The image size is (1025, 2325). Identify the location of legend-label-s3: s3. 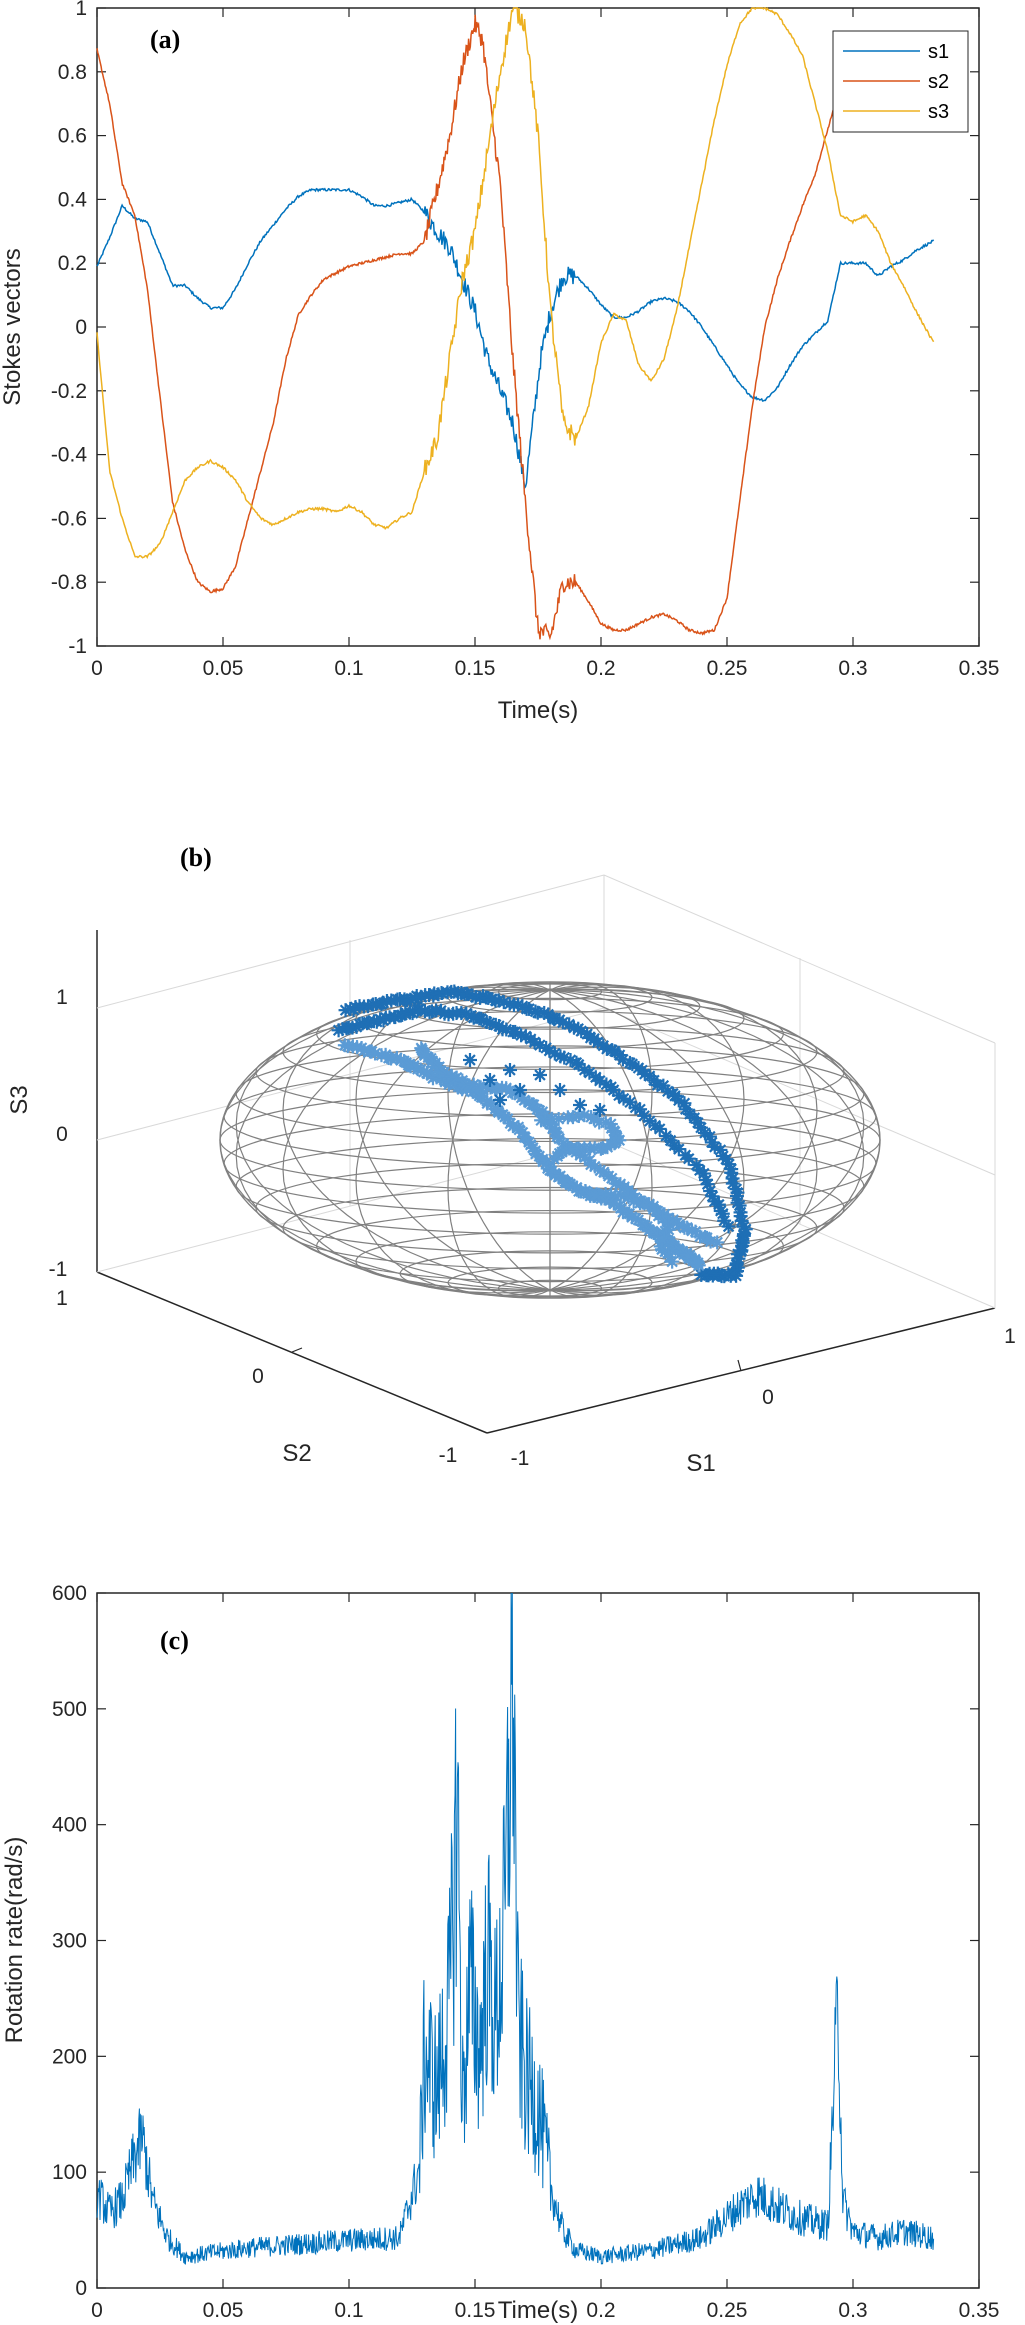
(938, 112).